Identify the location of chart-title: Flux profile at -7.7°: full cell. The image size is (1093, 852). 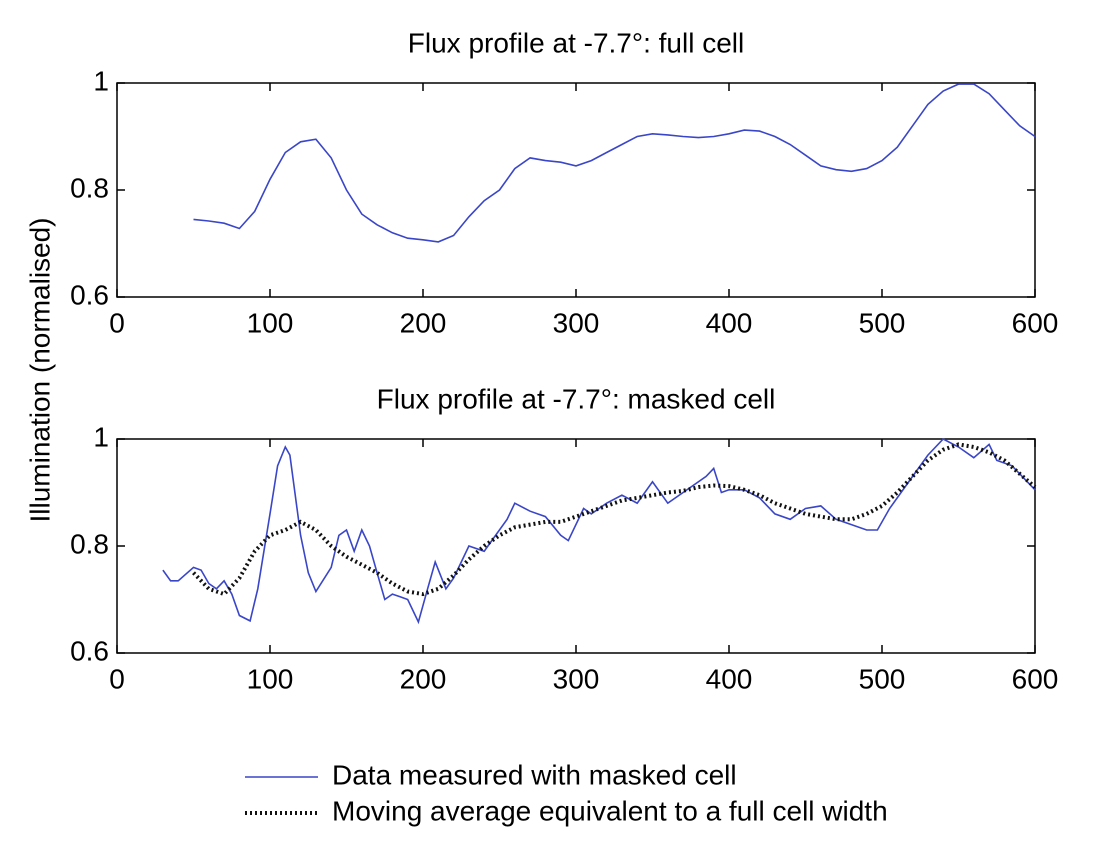
(576, 42).